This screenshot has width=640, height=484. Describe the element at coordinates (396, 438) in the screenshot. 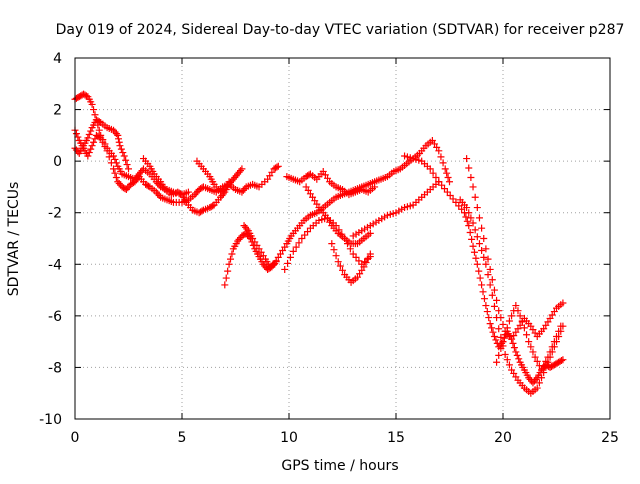

I see `x-tick-label: 15` at that location.